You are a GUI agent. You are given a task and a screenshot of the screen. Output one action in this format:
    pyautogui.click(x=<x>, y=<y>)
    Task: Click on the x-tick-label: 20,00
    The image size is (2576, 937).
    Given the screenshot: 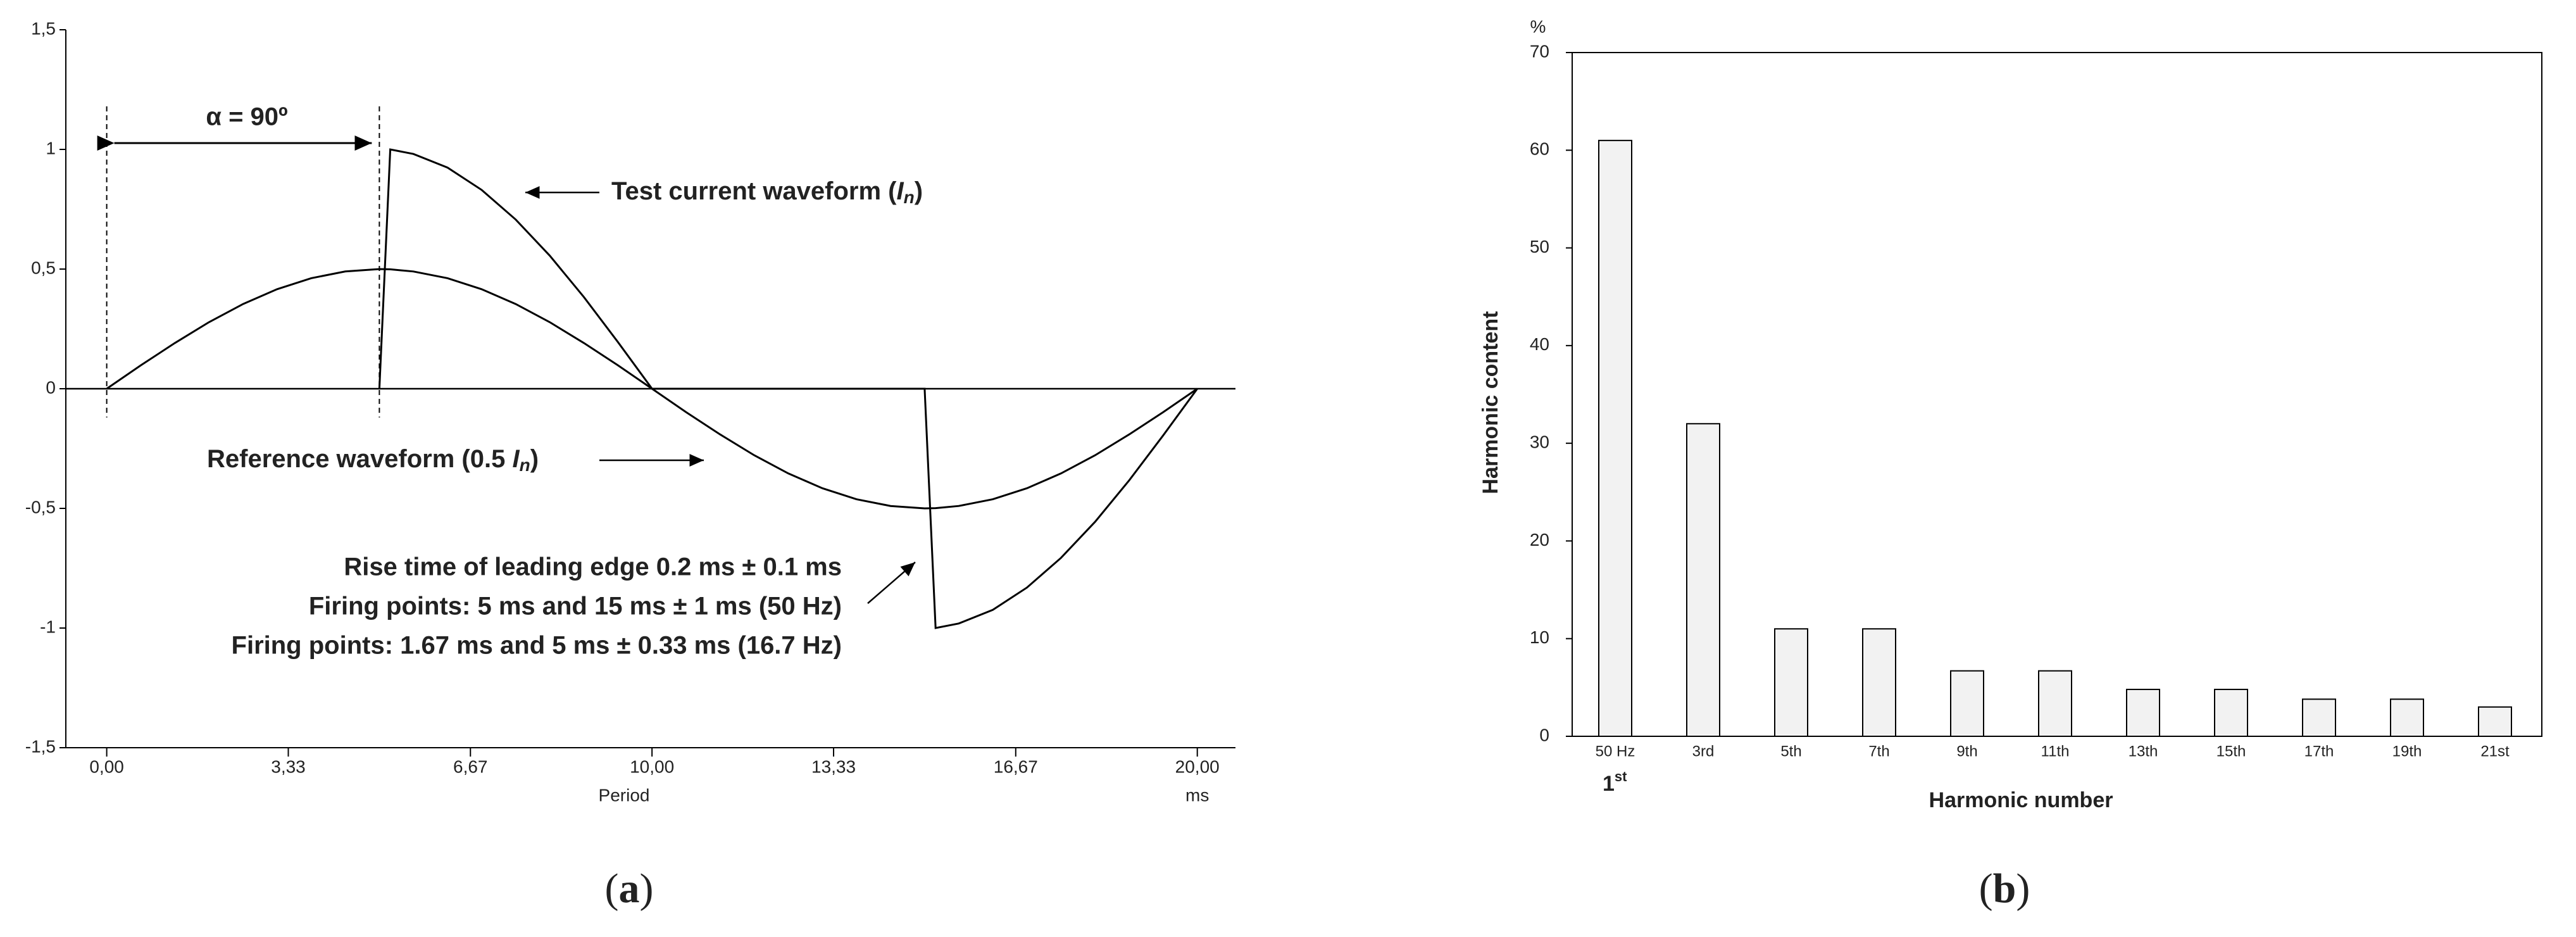 What is the action you would take?
    pyautogui.click(x=1197, y=766)
    